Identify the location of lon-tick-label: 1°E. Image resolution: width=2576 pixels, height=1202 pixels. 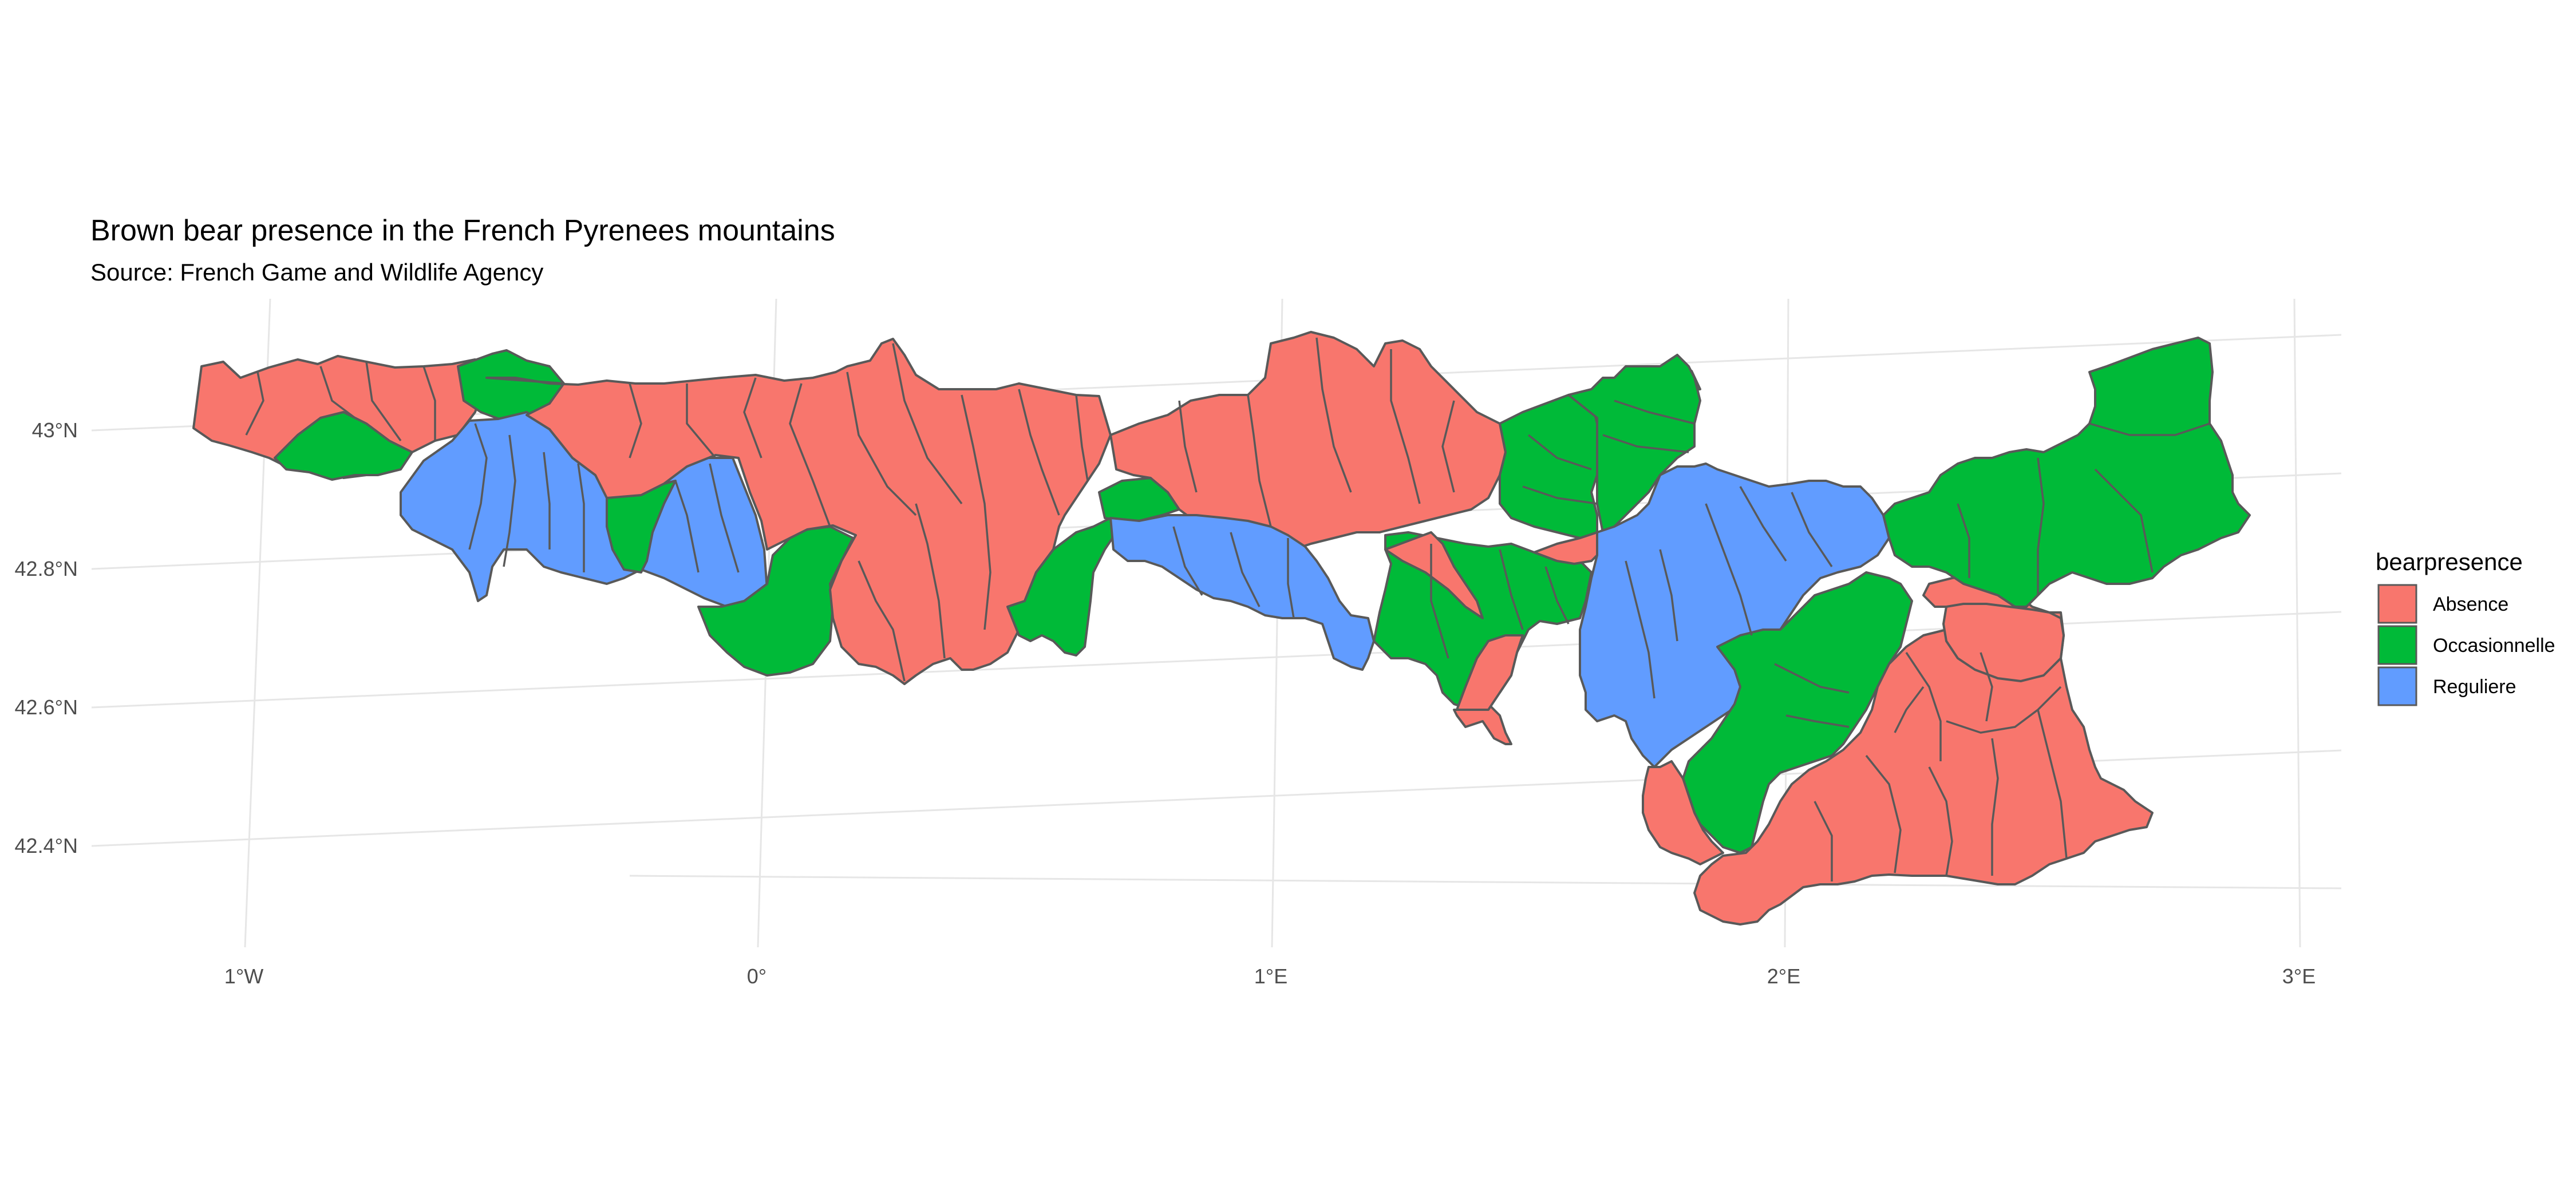
(1270, 976).